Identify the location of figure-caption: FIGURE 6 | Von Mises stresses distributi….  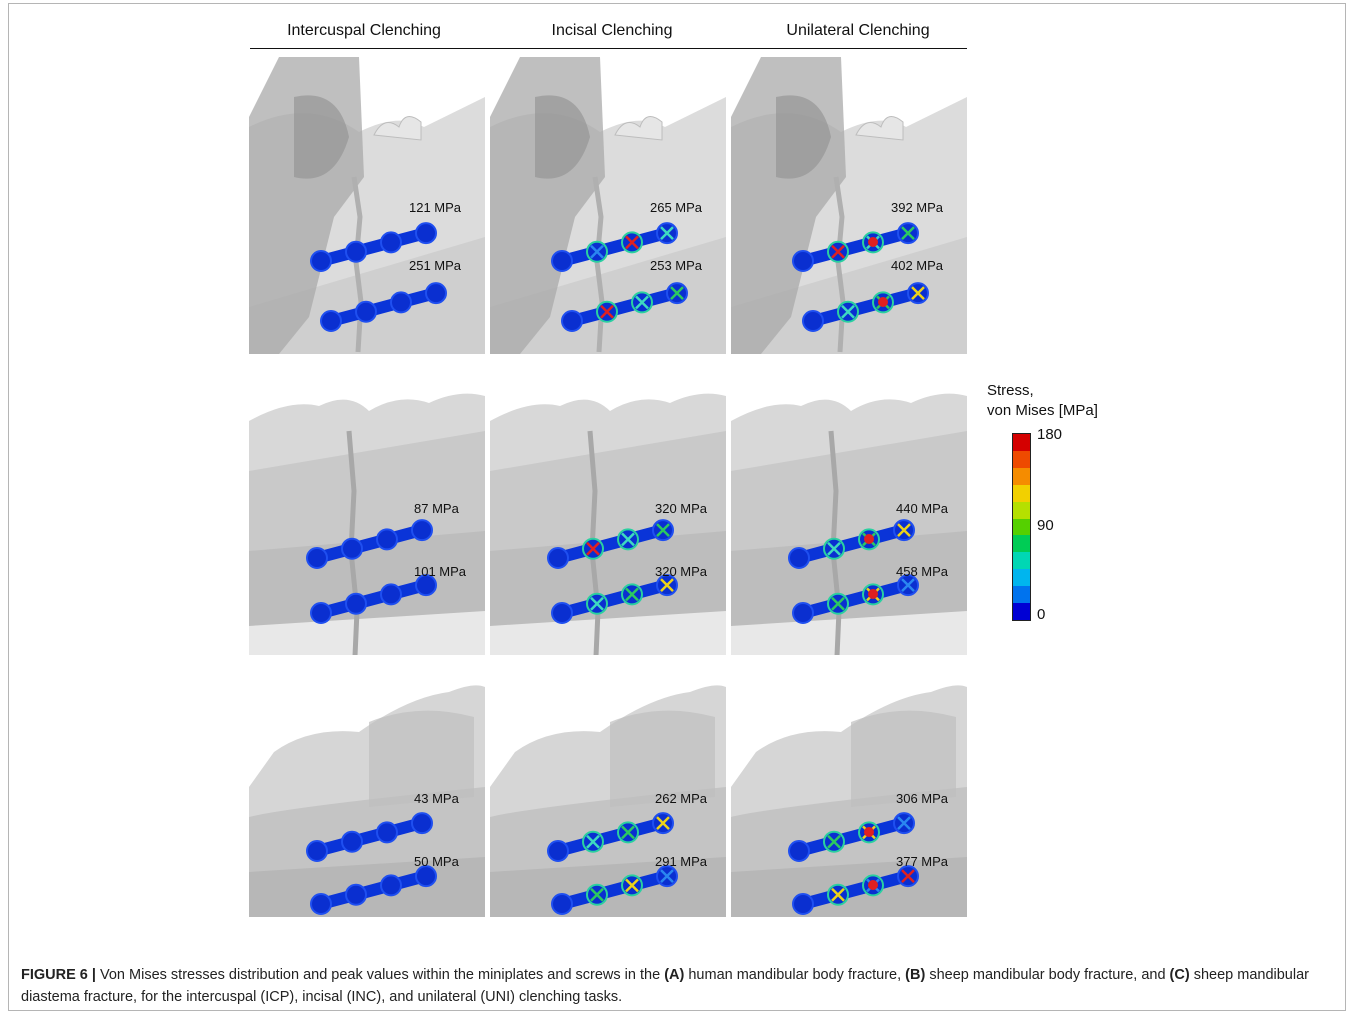
(676, 986).